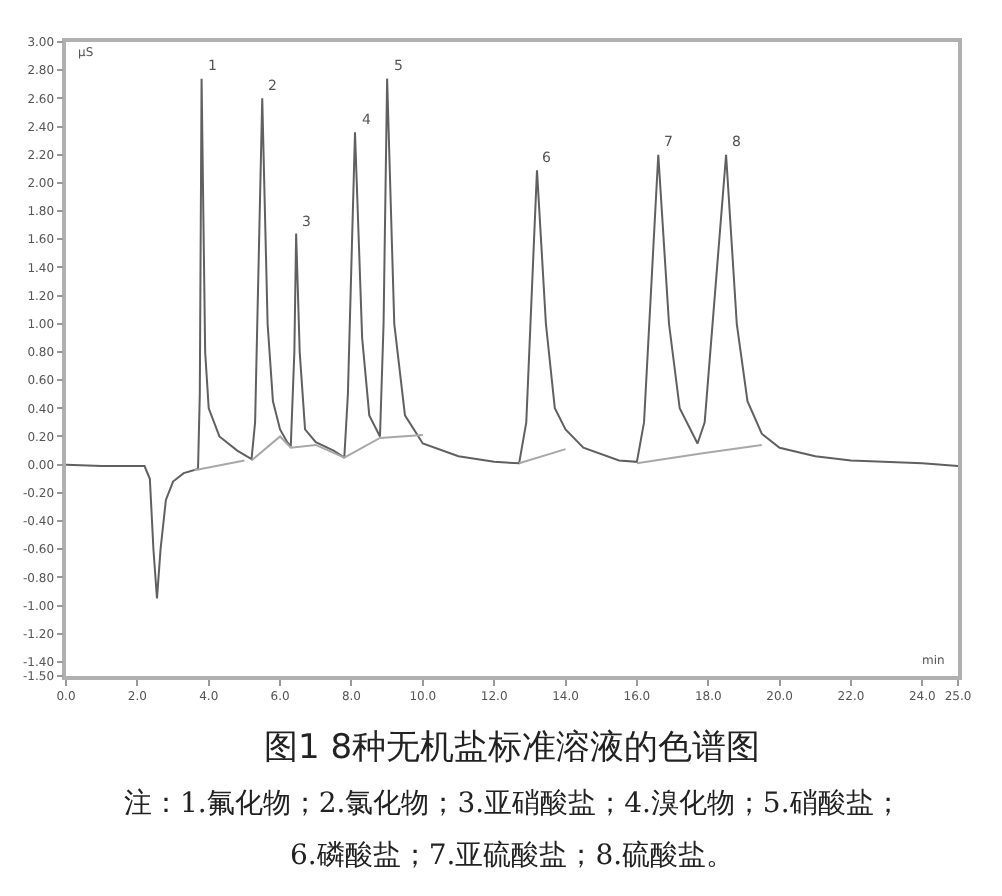 Image resolution: width=1002 pixels, height=896 pixels. What do you see at coordinates (513, 804) in the screenshot?
I see `text: 注：1.氟化物；2.氯化物；3.亚硝酸盐；4.溴化物；5.硝酸盐；` at bounding box center [513, 804].